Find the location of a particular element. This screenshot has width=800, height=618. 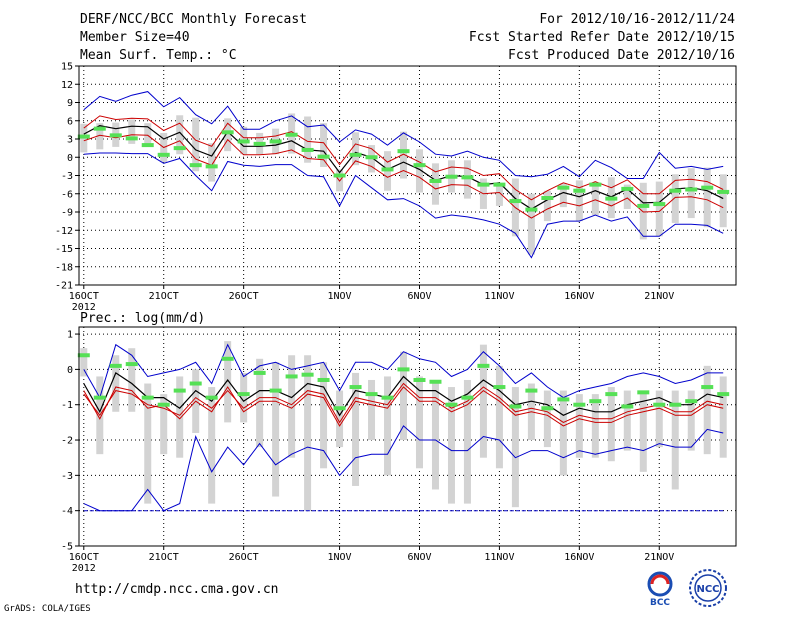

source-url: http://cmdp.ncc.cma.gov.cn is located at coordinates (177, 589).